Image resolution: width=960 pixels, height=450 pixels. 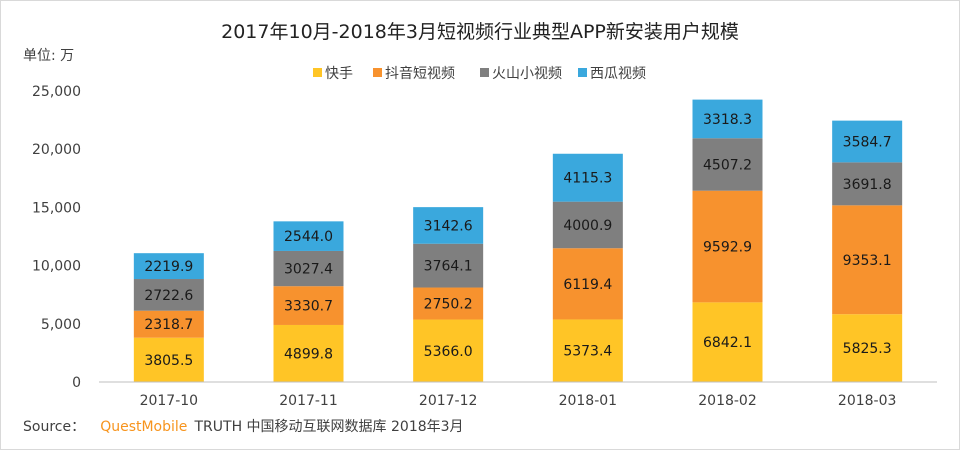 I want to click on data-label: 2544.0, so click(x=308, y=237).